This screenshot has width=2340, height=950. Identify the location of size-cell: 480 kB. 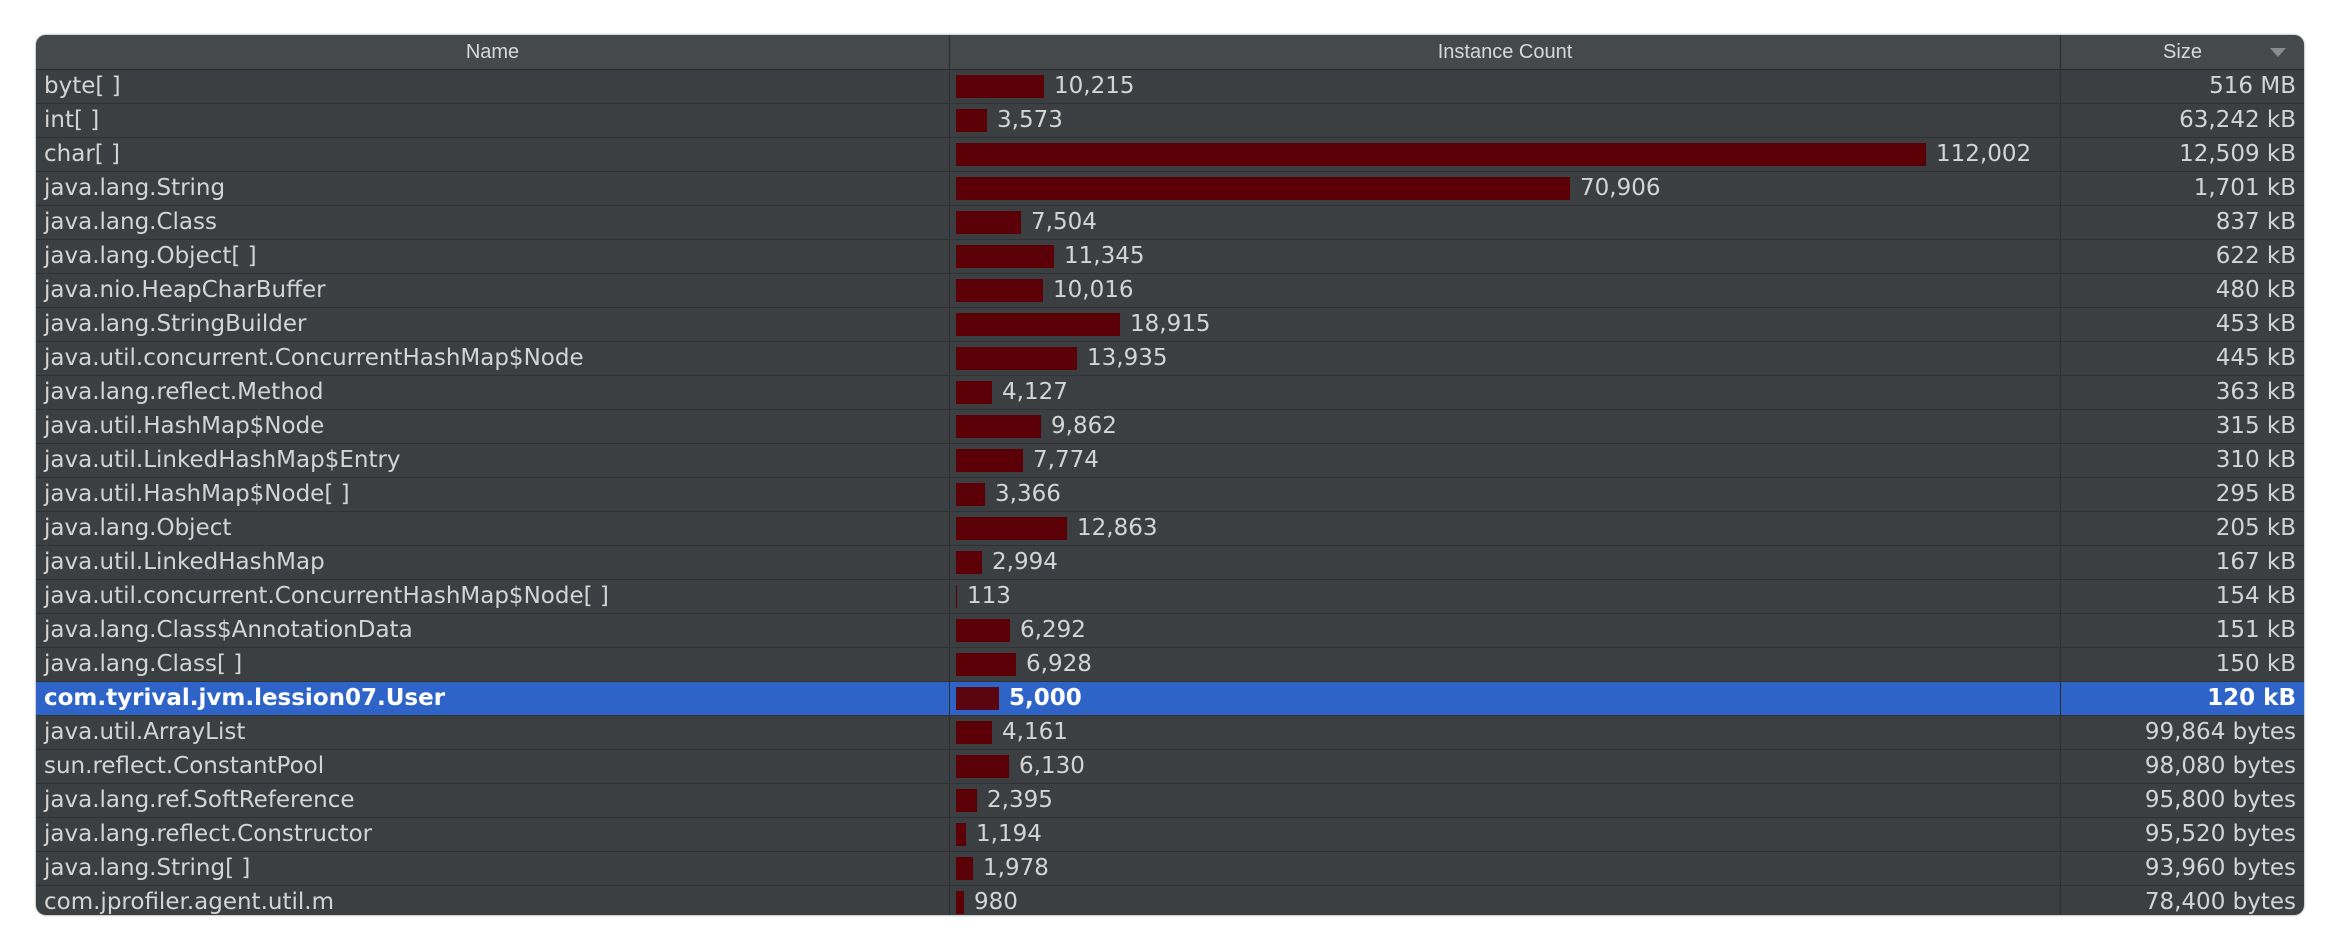
(2255, 290).